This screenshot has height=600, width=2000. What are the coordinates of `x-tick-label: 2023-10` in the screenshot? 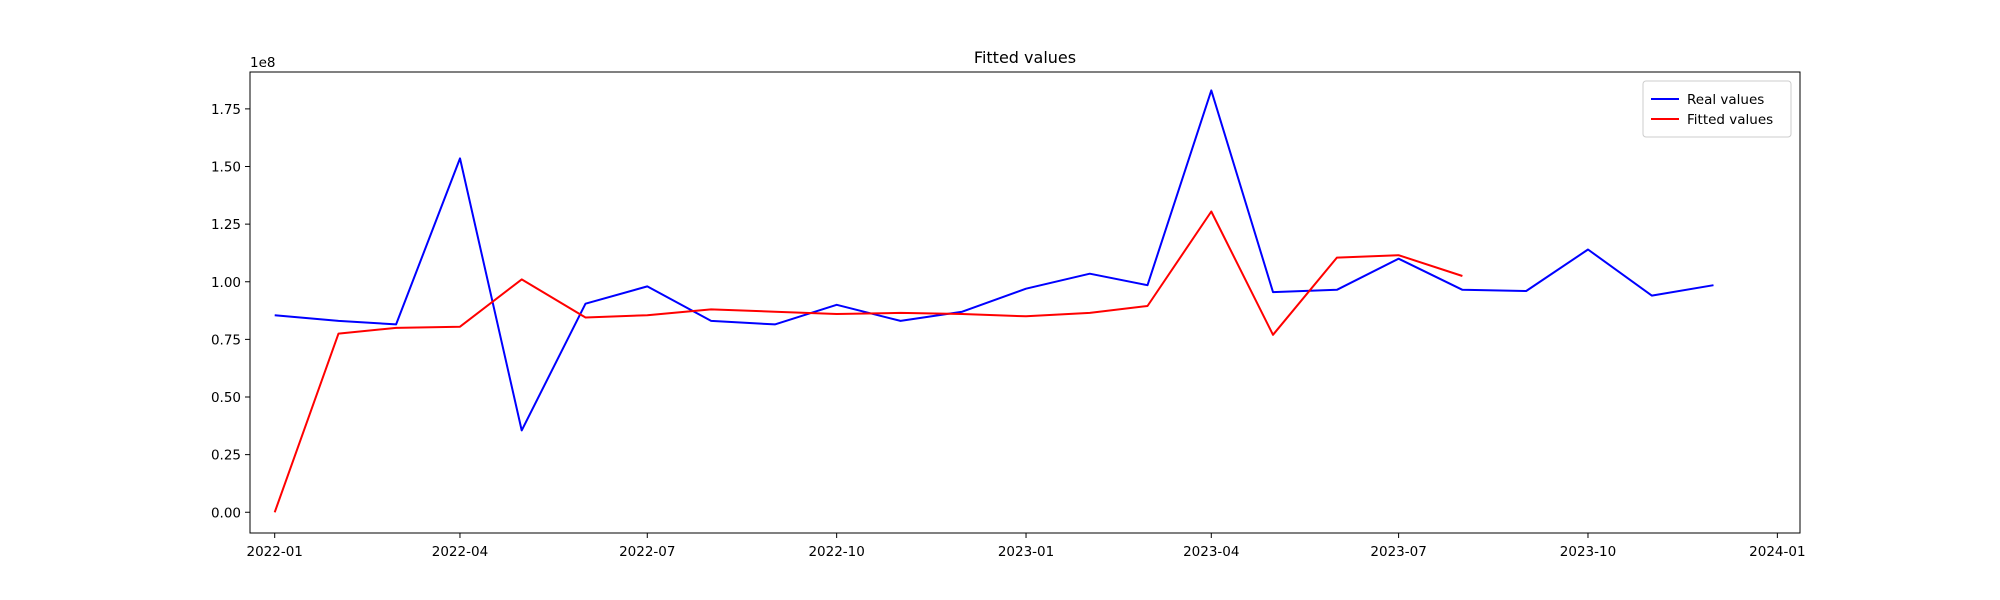 It's located at (1588, 552).